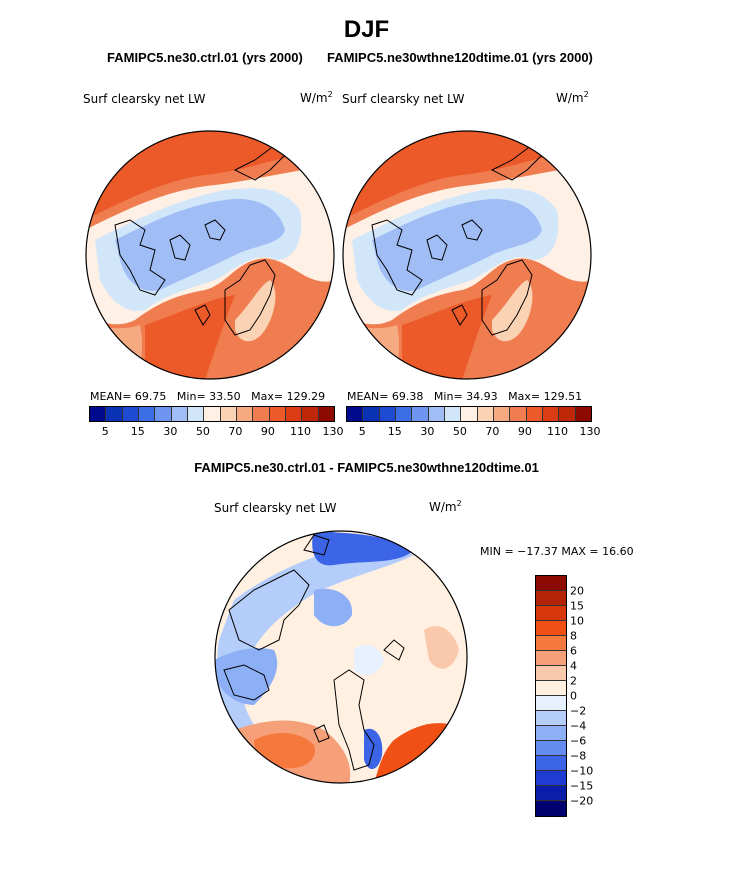  What do you see at coordinates (590, 691) in the screenshot?
I see `diff-colorbar-ticks: 20 15 10 8 6 4 2 0 −2 −4 −6 −8 −10 −15 −20` at bounding box center [590, 691].